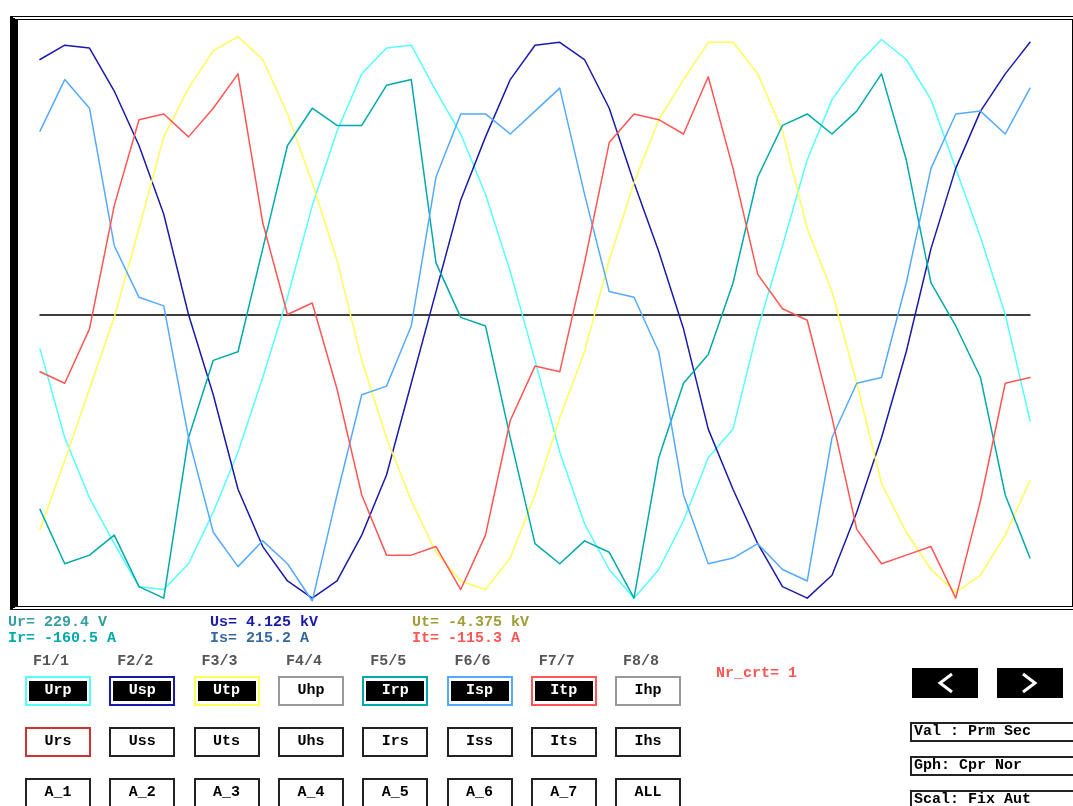 This screenshot has width=1073, height=806. What do you see at coordinates (648, 742) in the screenshot?
I see `text: Ihs` at bounding box center [648, 742].